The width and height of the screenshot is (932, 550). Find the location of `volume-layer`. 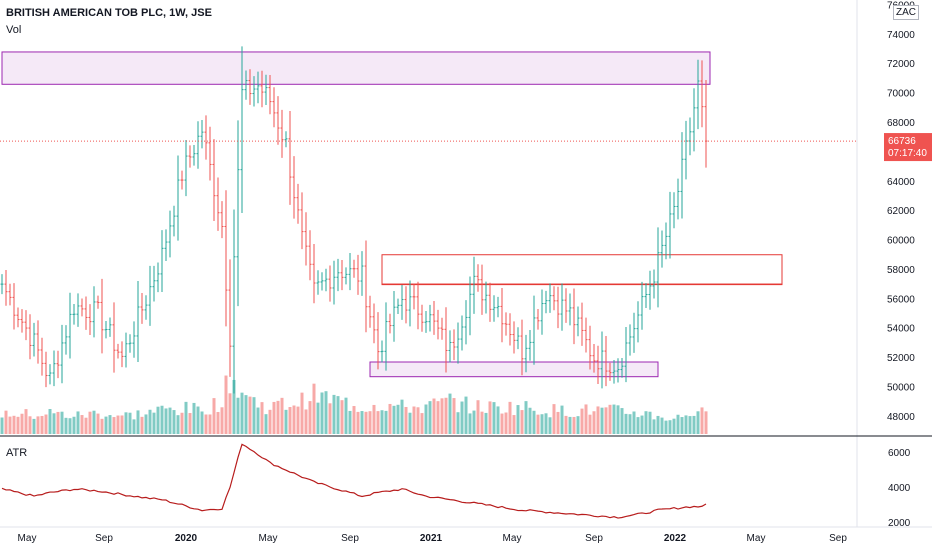

volume-layer is located at coordinates (354, 404).